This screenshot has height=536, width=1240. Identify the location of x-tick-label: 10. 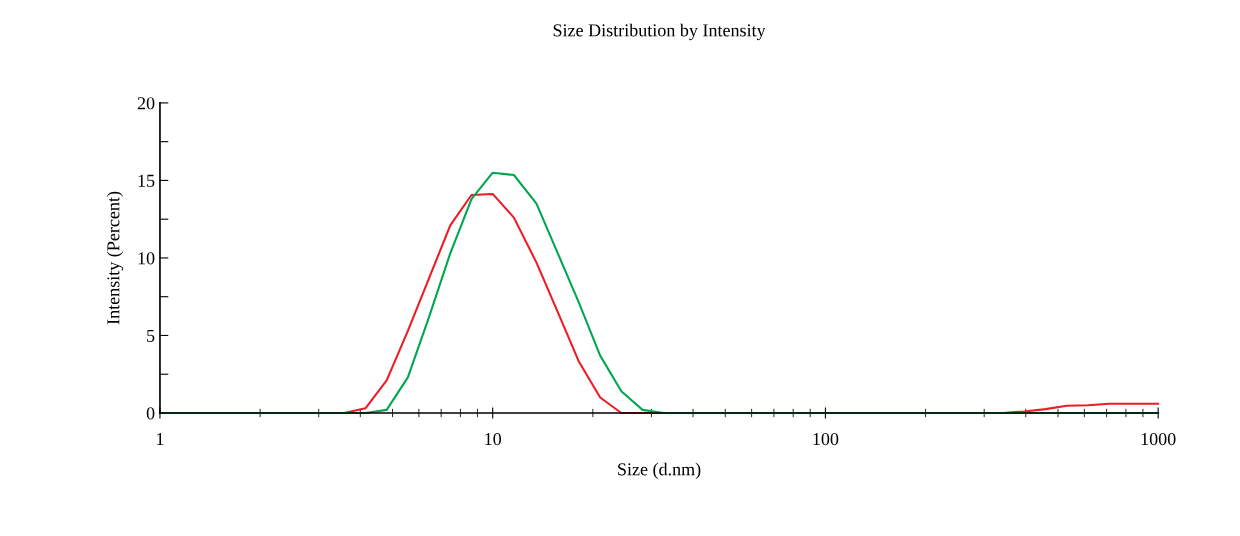
(493, 439).